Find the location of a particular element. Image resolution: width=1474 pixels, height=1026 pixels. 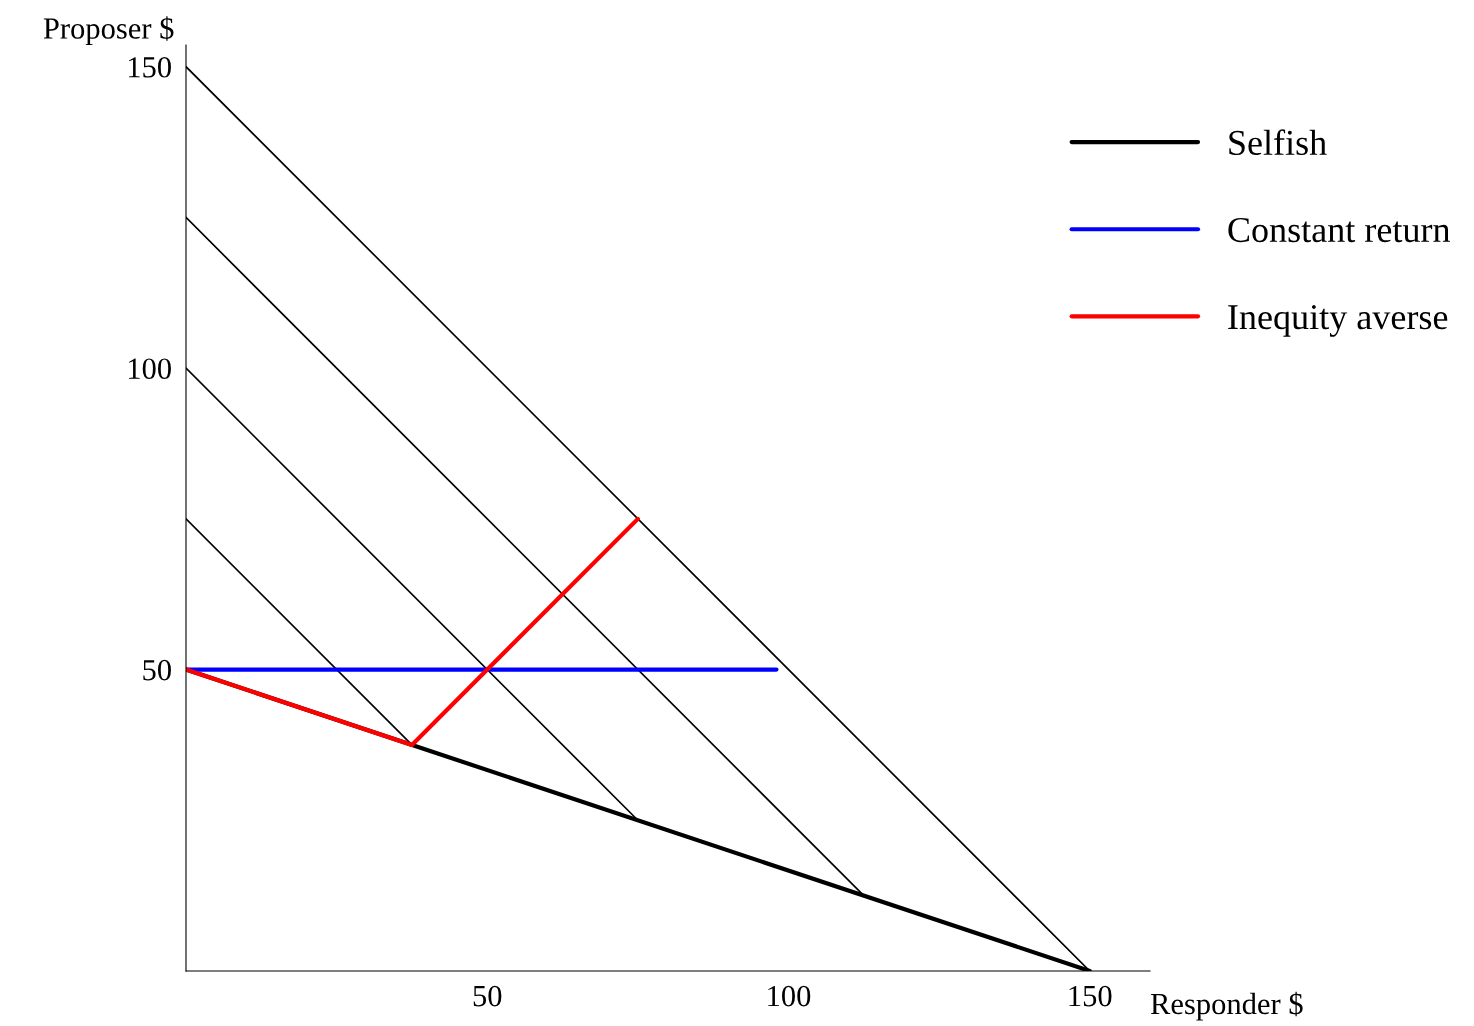

x-tick-label: 50 is located at coordinates (487, 996).